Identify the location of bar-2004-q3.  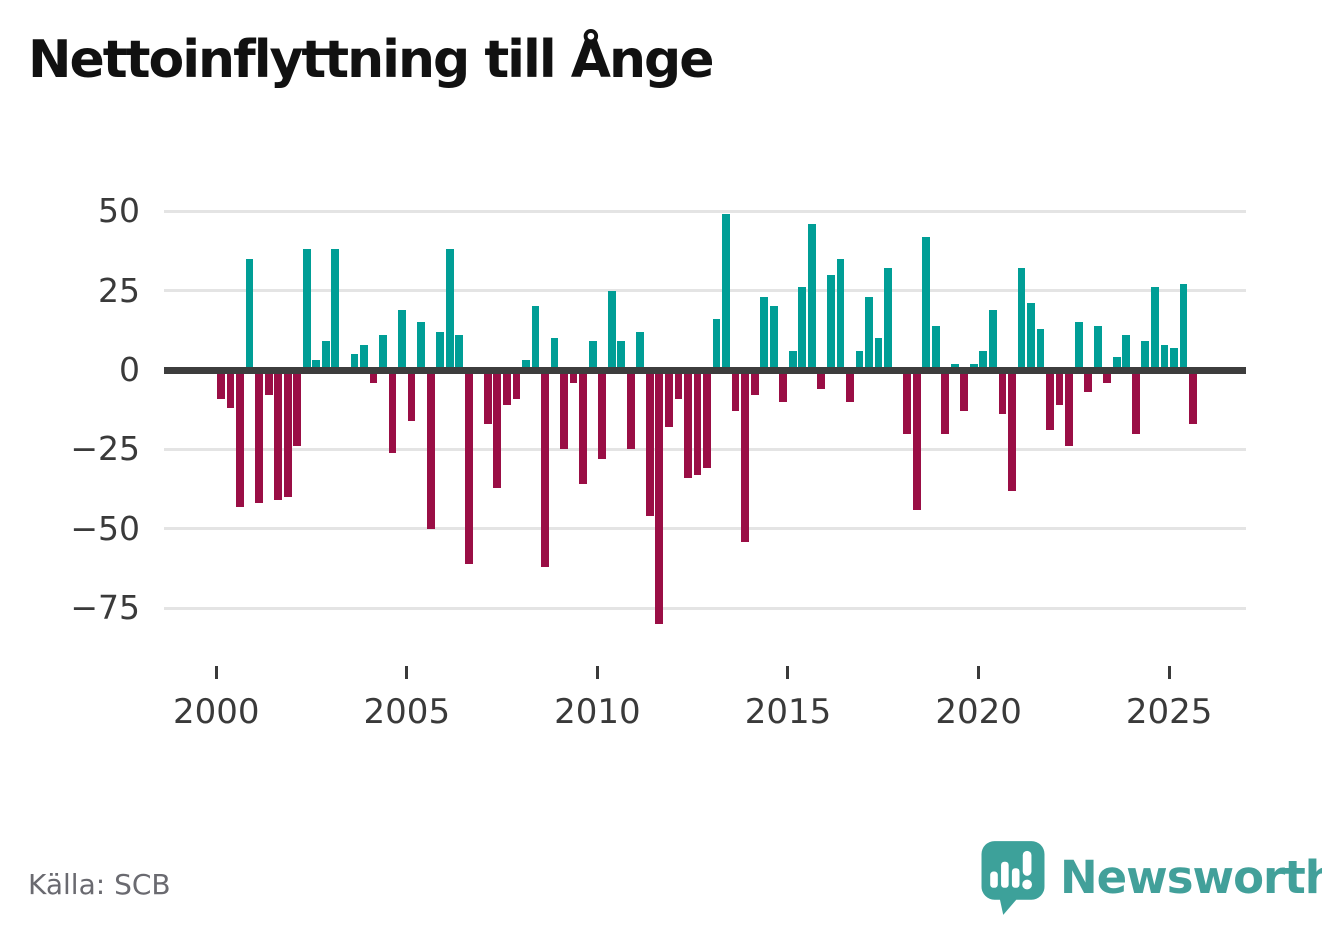
(392, 413).